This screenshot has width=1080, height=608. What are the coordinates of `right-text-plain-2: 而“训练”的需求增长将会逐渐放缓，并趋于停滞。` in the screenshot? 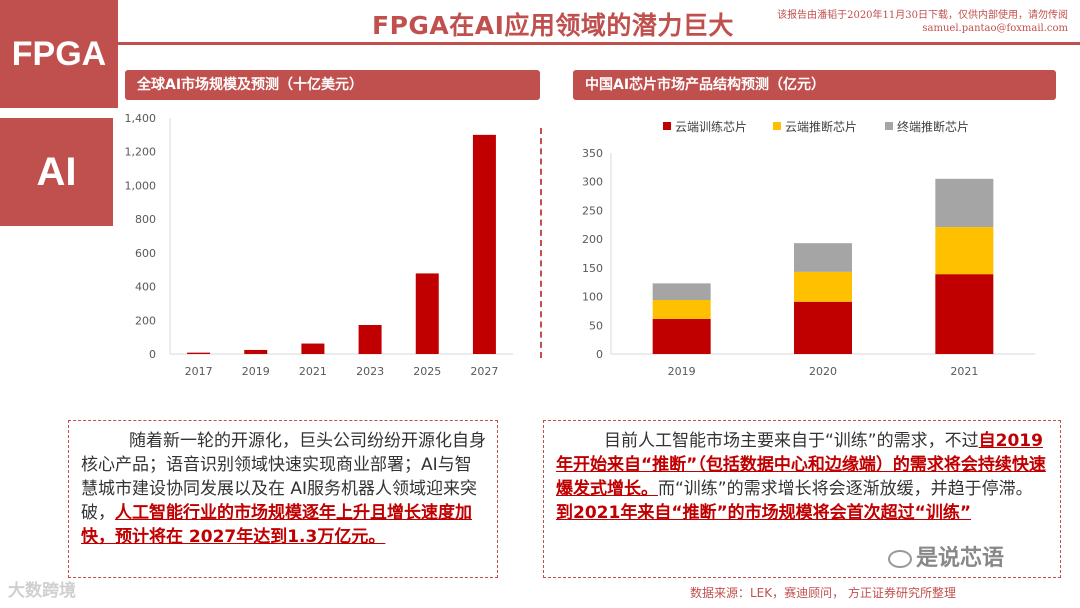 It's located at (845, 489).